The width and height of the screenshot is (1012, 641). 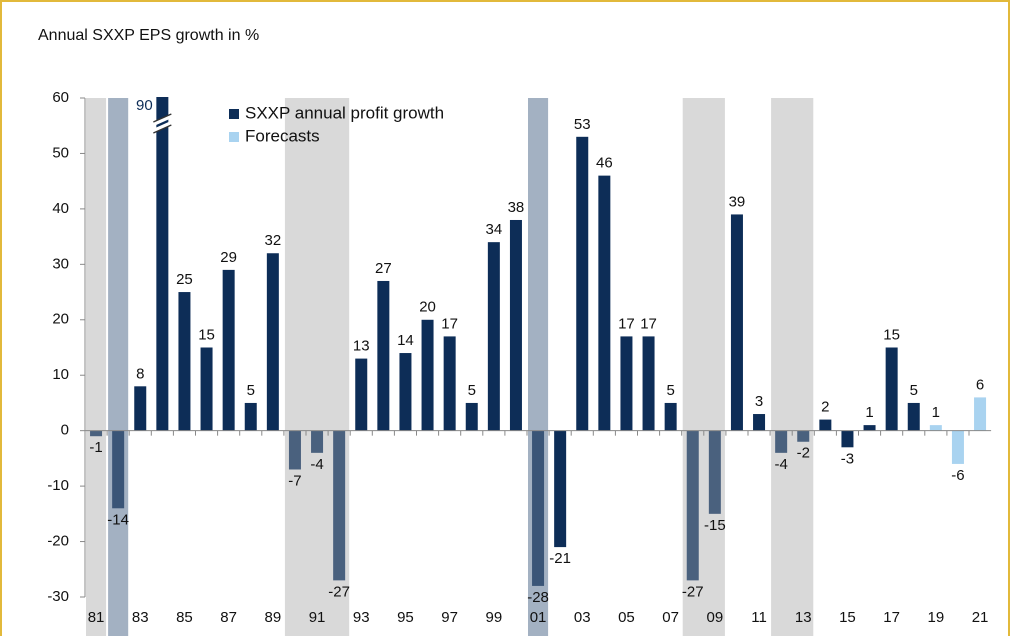 What do you see at coordinates (538, 617) in the screenshot?
I see `x-tick-label: 01` at bounding box center [538, 617].